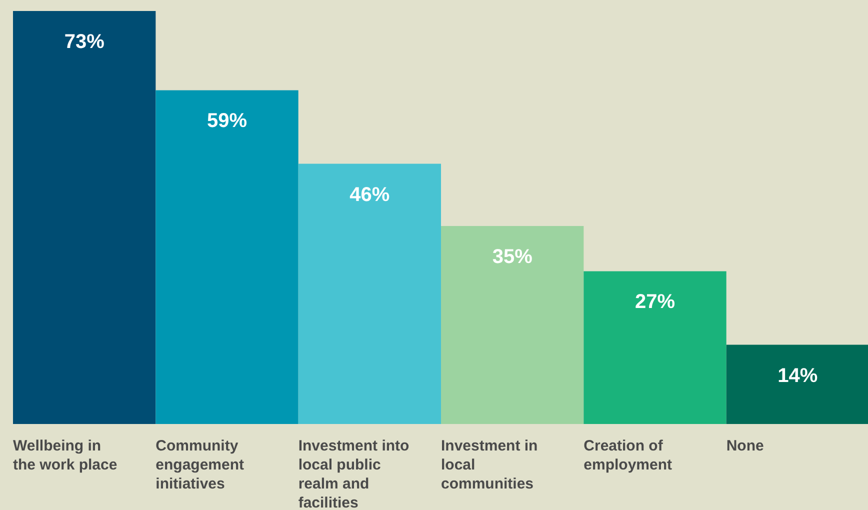 The width and height of the screenshot is (868, 510). What do you see at coordinates (84, 42) in the screenshot?
I see `data-label: 73%` at bounding box center [84, 42].